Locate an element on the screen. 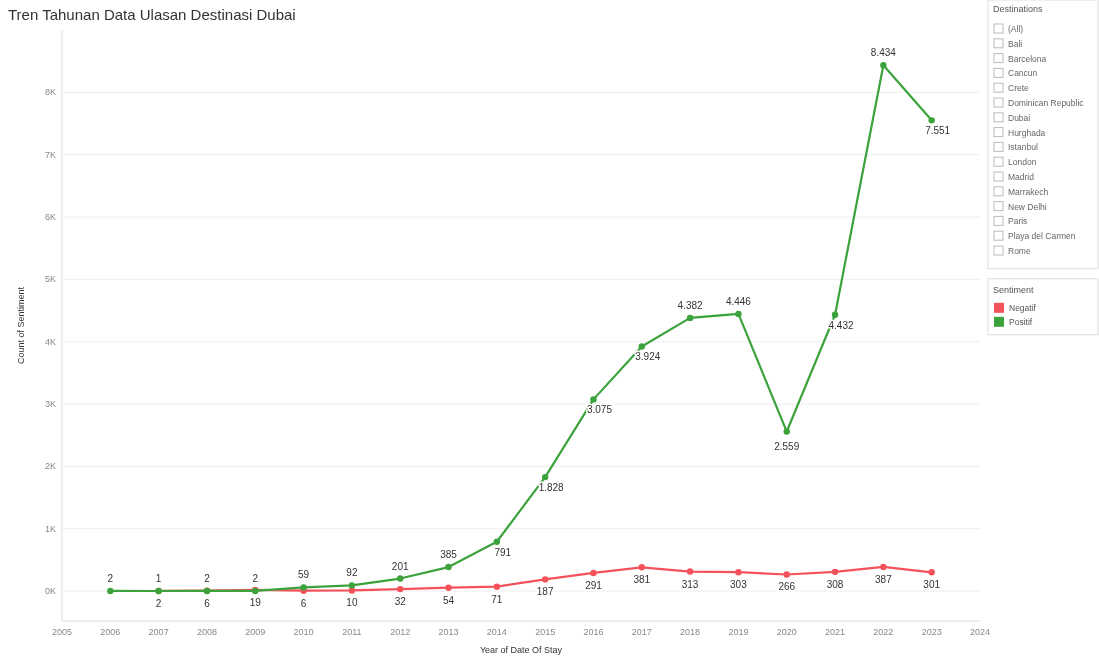 The width and height of the screenshot is (1099, 661). data-label: 10 is located at coordinates (352, 603).